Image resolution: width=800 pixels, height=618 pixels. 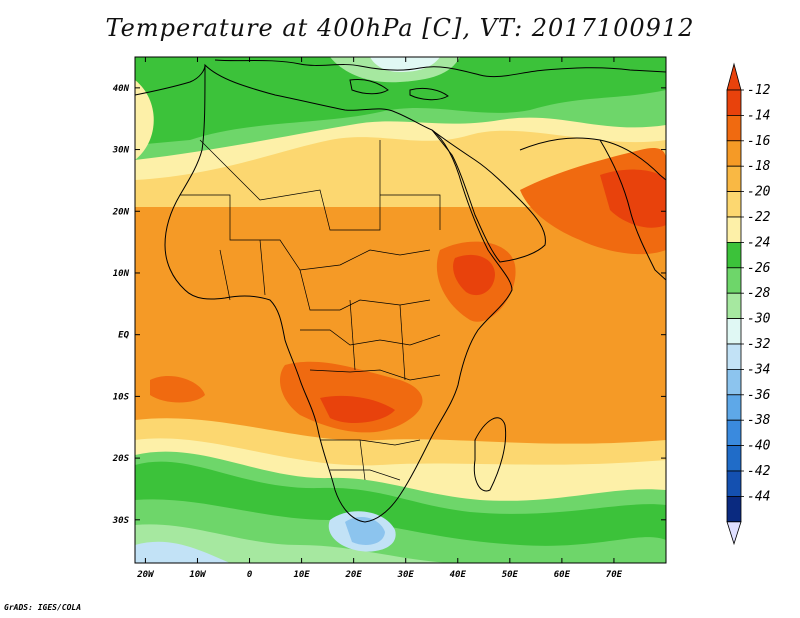 What do you see at coordinates (123, 336) in the screenshot?
I see `y-tick-label: EQ` at bounding box center [123, 336].